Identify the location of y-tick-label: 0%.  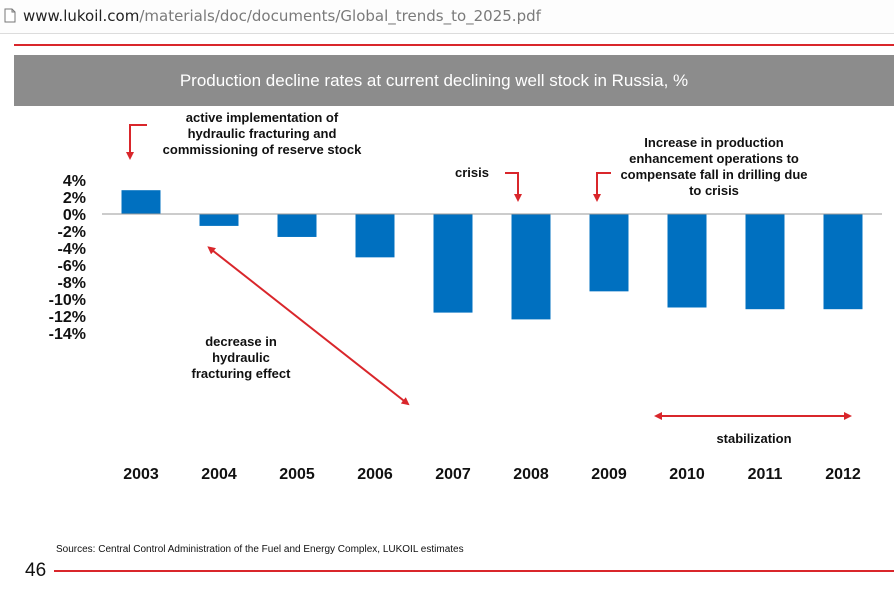
(74, 215).